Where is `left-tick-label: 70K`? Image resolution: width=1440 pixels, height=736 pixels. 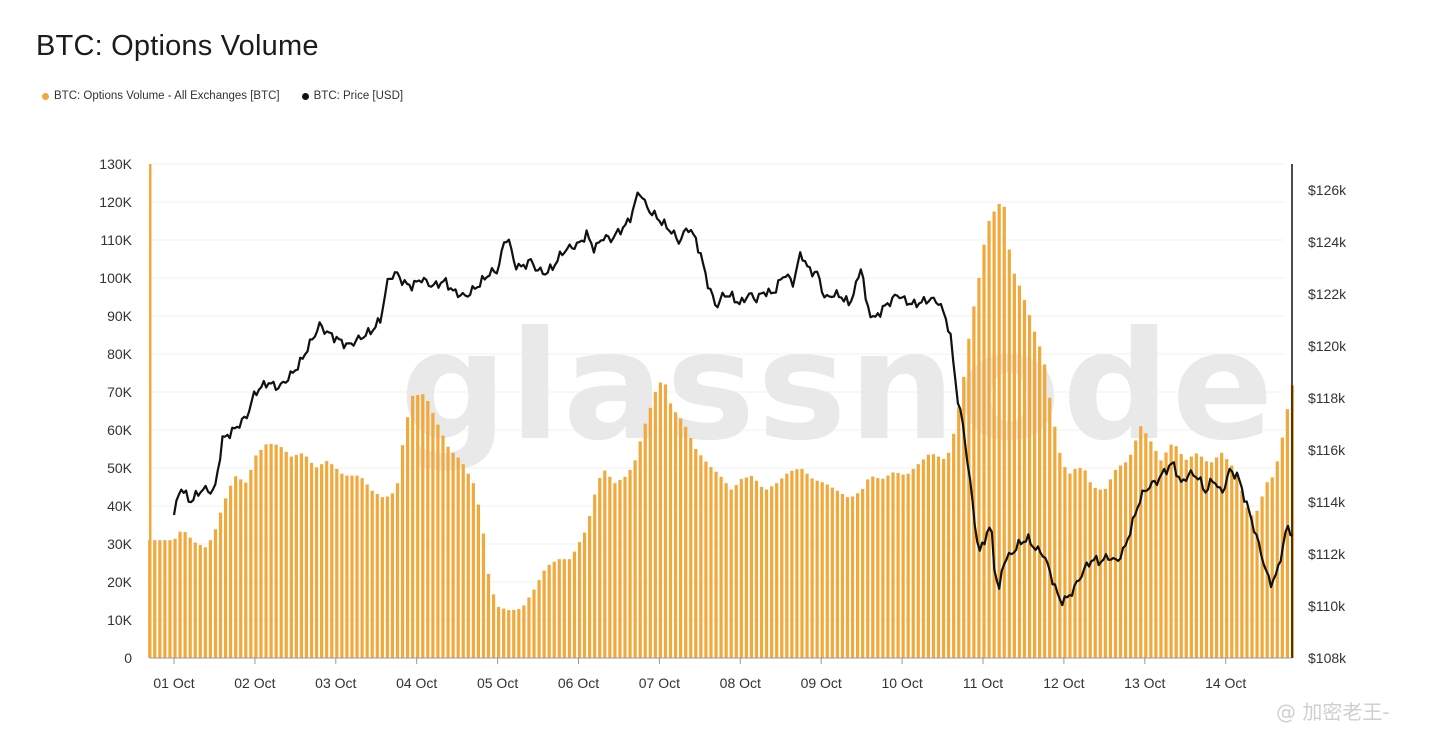 left-tick-label: 70K is located at coordinates (120, 392).